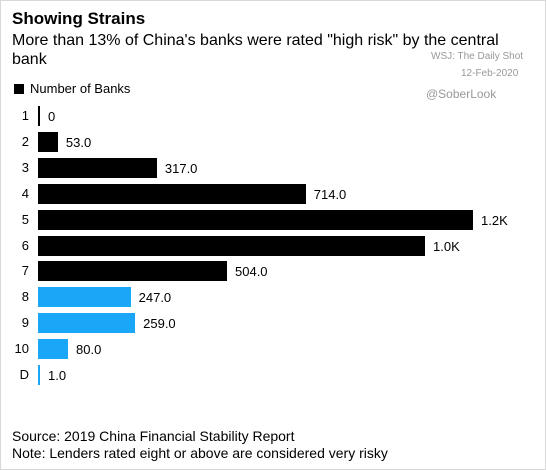  What do you see at coordinates (25, 141) in the screenshot?
I see `y-tick-label: 2` at bounding box center [25, 141].